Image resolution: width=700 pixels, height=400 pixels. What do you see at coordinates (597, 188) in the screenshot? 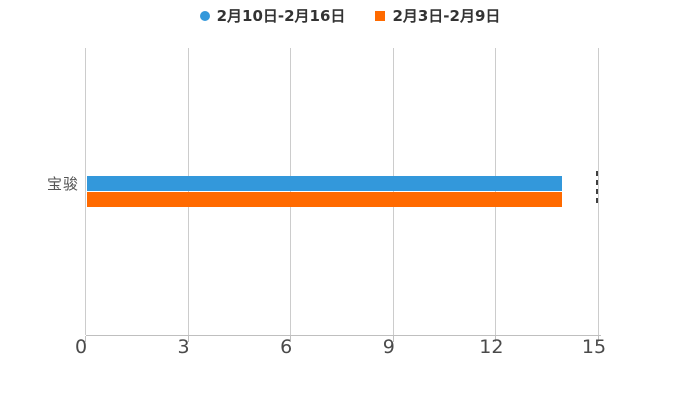
I see `dashed-range-marker-icon` at bounding box center [597, 188].